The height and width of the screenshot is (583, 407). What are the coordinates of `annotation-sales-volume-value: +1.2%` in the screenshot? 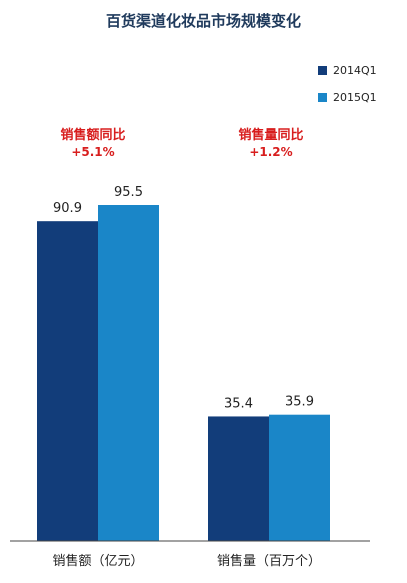 It's located at (271, 152).